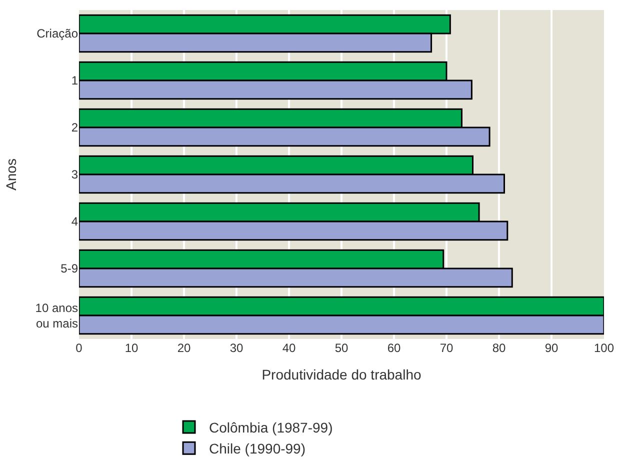 Image resolution: width=626 pixels, height=474 pixels. I want to click on y-tick-label: 5-9, so click(69, 269).